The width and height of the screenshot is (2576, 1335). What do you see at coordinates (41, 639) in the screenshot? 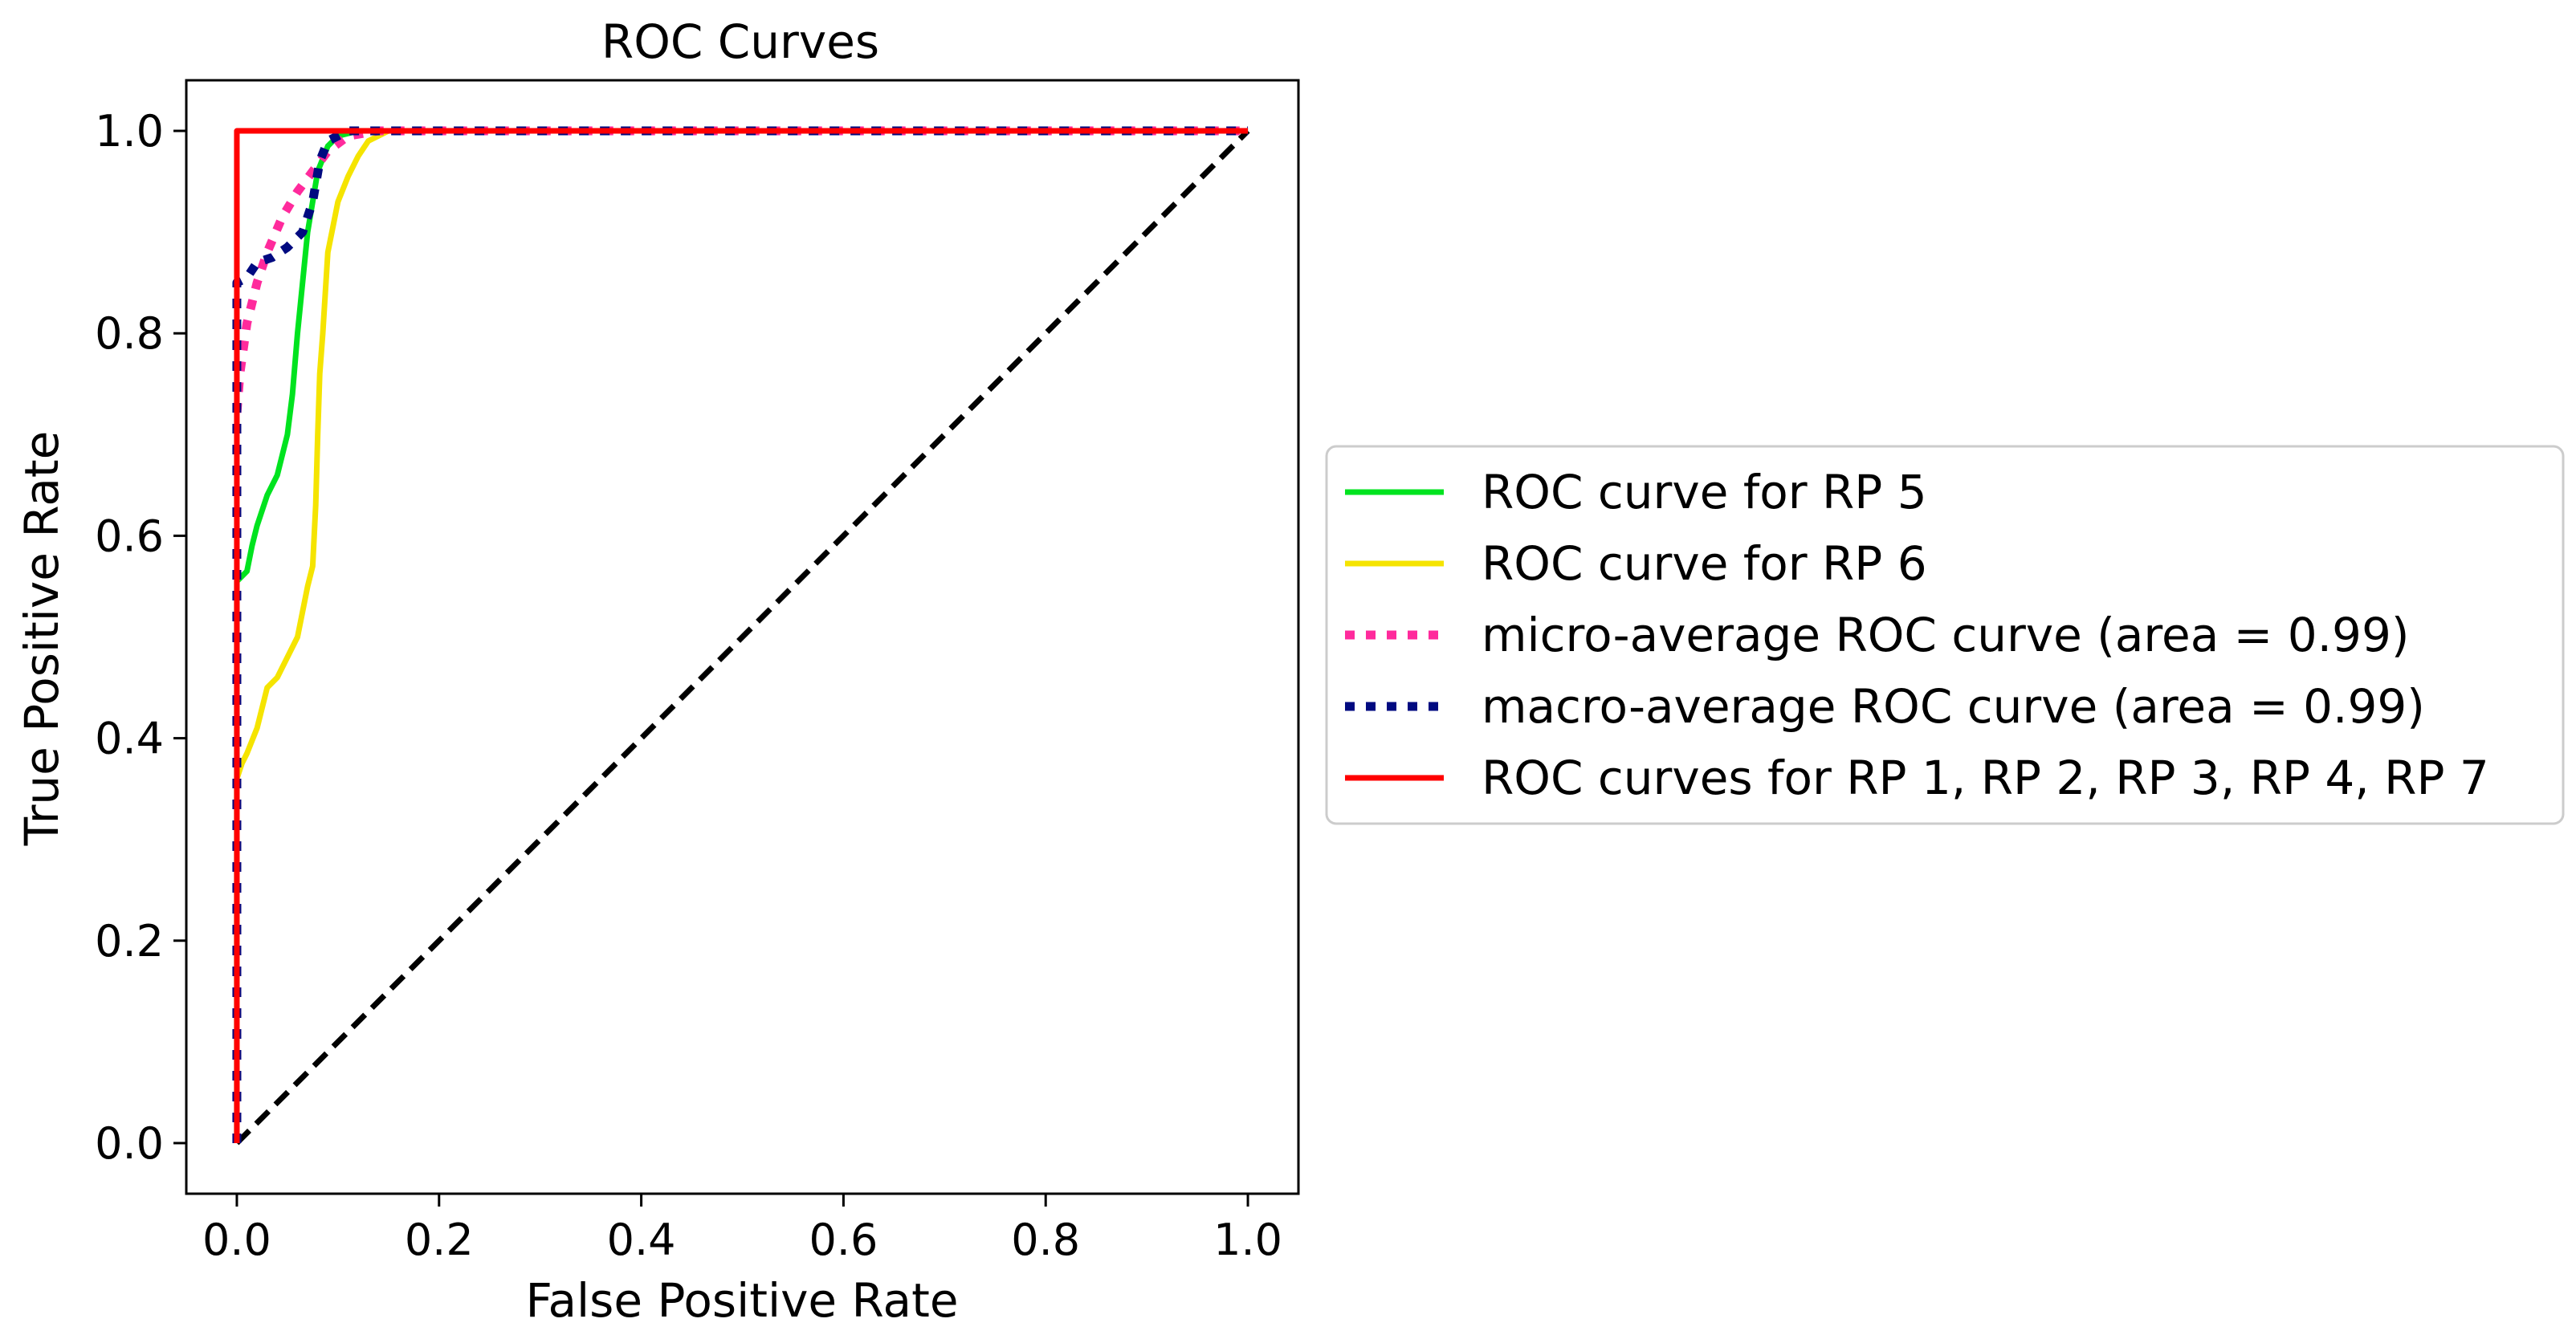
I see `y-axis-label: True Positive Rate` at bounding box center [41, 639].